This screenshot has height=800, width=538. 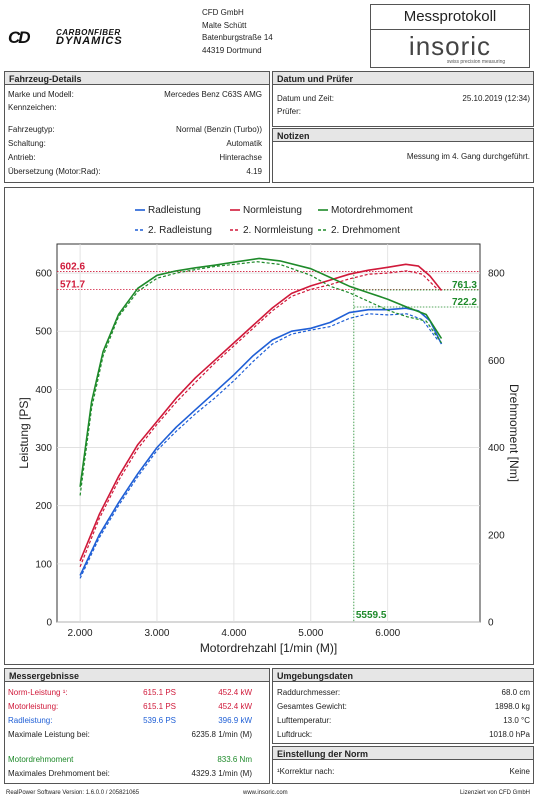 I want to click on notes-text: Messung im 4. Gang durchgeführt., so click(x=468, y=156).